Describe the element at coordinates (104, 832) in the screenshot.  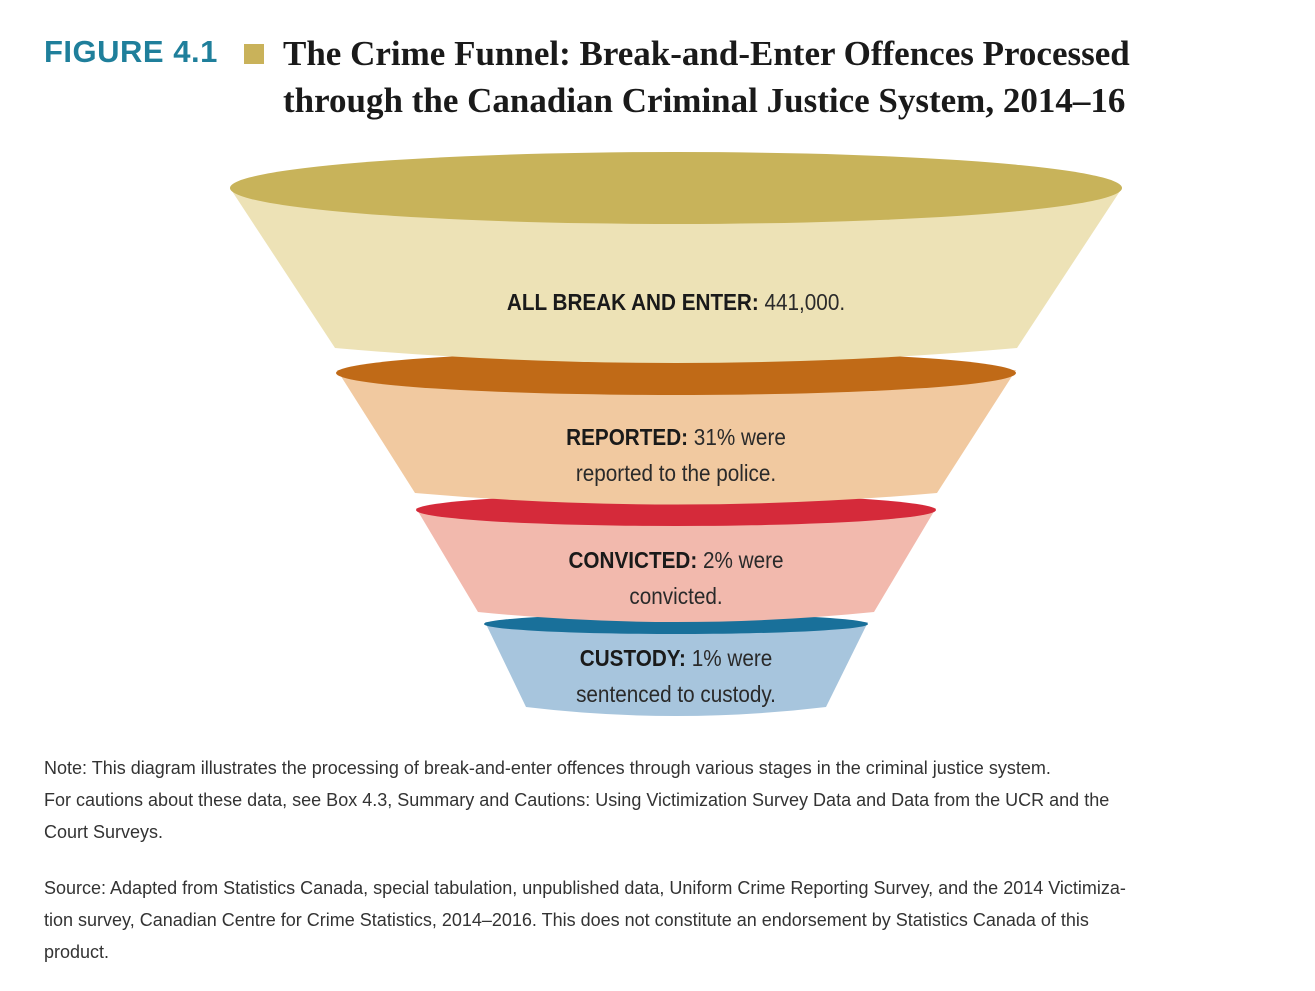
I see `note-line-3: Court Surveys.` at that location.